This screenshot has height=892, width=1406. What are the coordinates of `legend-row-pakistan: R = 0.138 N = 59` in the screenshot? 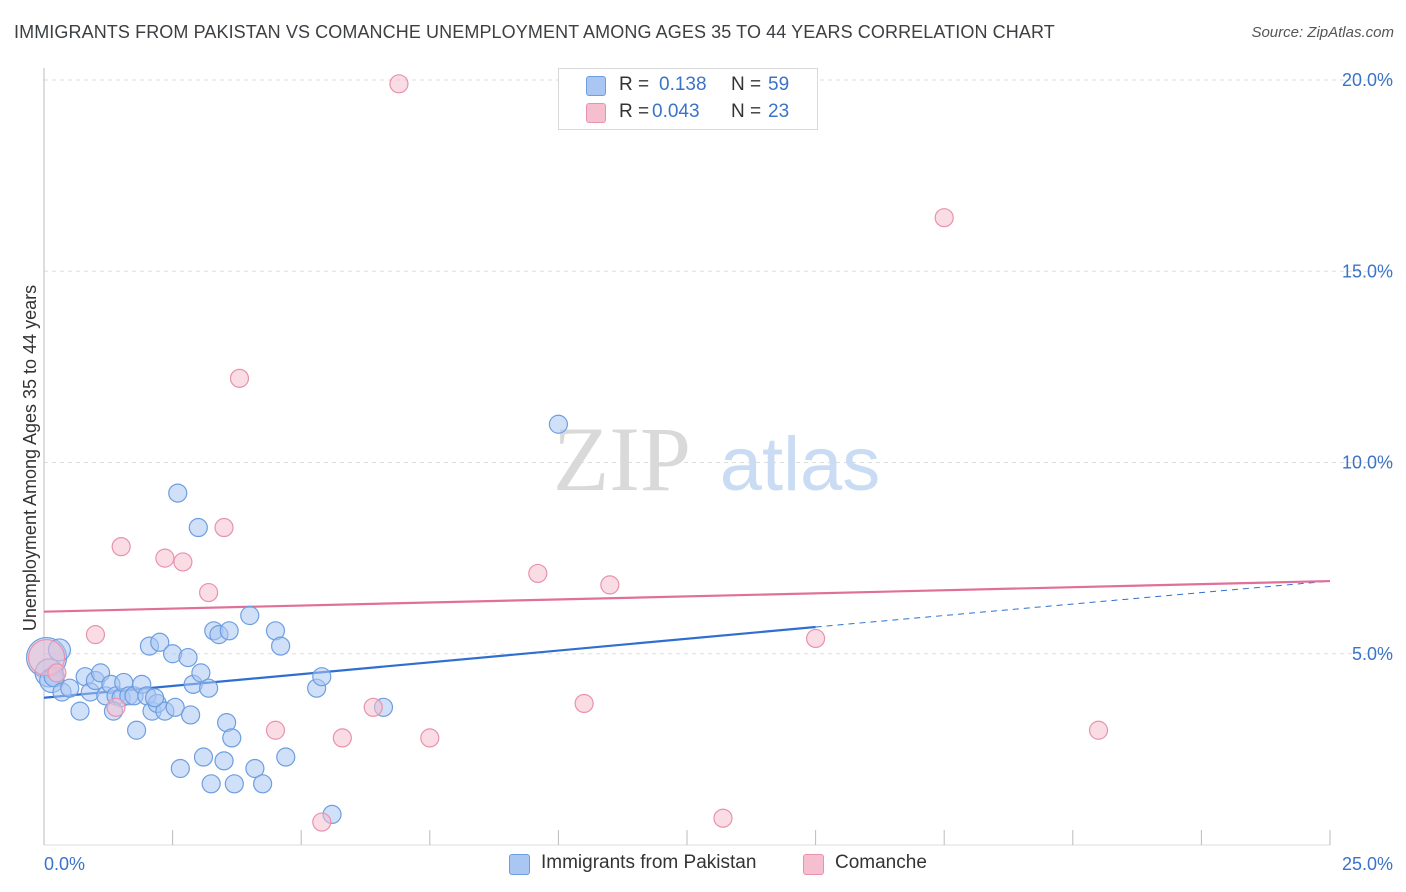 It's located at (688, 86).